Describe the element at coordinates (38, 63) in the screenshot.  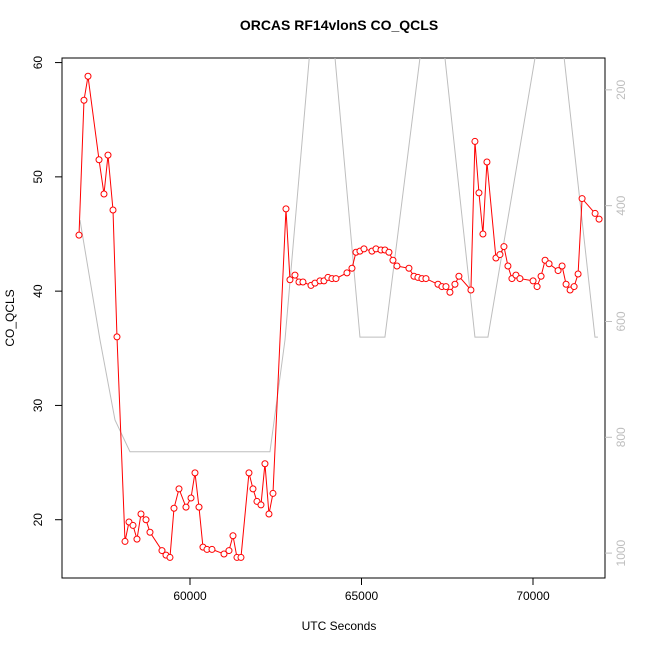
I see `y-tick-label: 60` at that location.